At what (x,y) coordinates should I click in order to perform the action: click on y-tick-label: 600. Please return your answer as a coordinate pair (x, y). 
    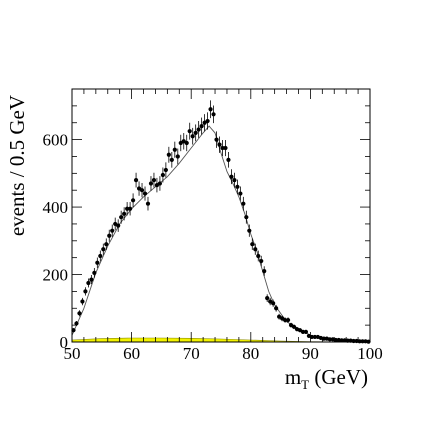
    Looking at the image, I should click on (56, 140).